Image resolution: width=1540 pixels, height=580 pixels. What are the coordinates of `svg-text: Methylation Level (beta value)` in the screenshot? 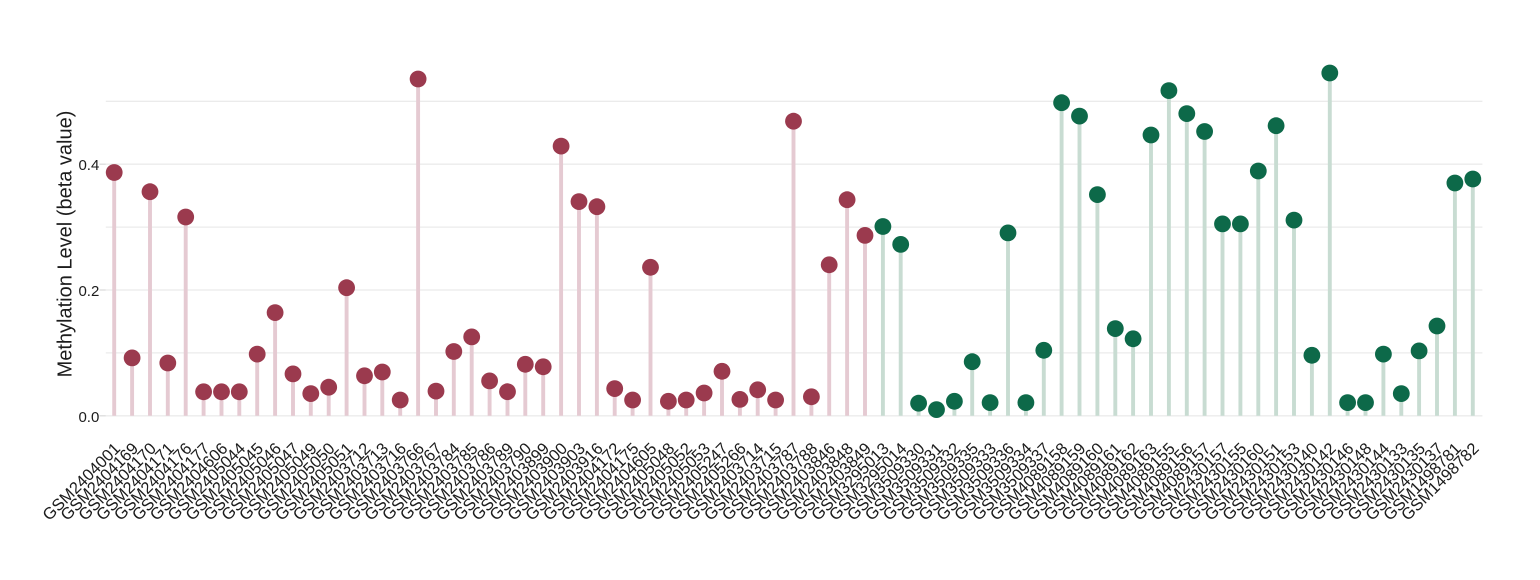 It's located at (65, 244).